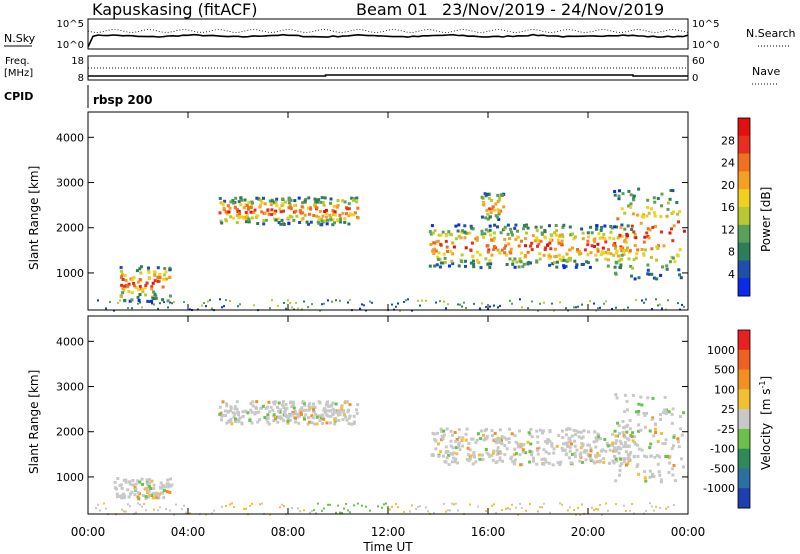 Image resolution: width=800 pixels, height=554 pixels. Describe the element at coordinates (744, 287) in the screenshot. I see `colorbar-swatch` at that location.